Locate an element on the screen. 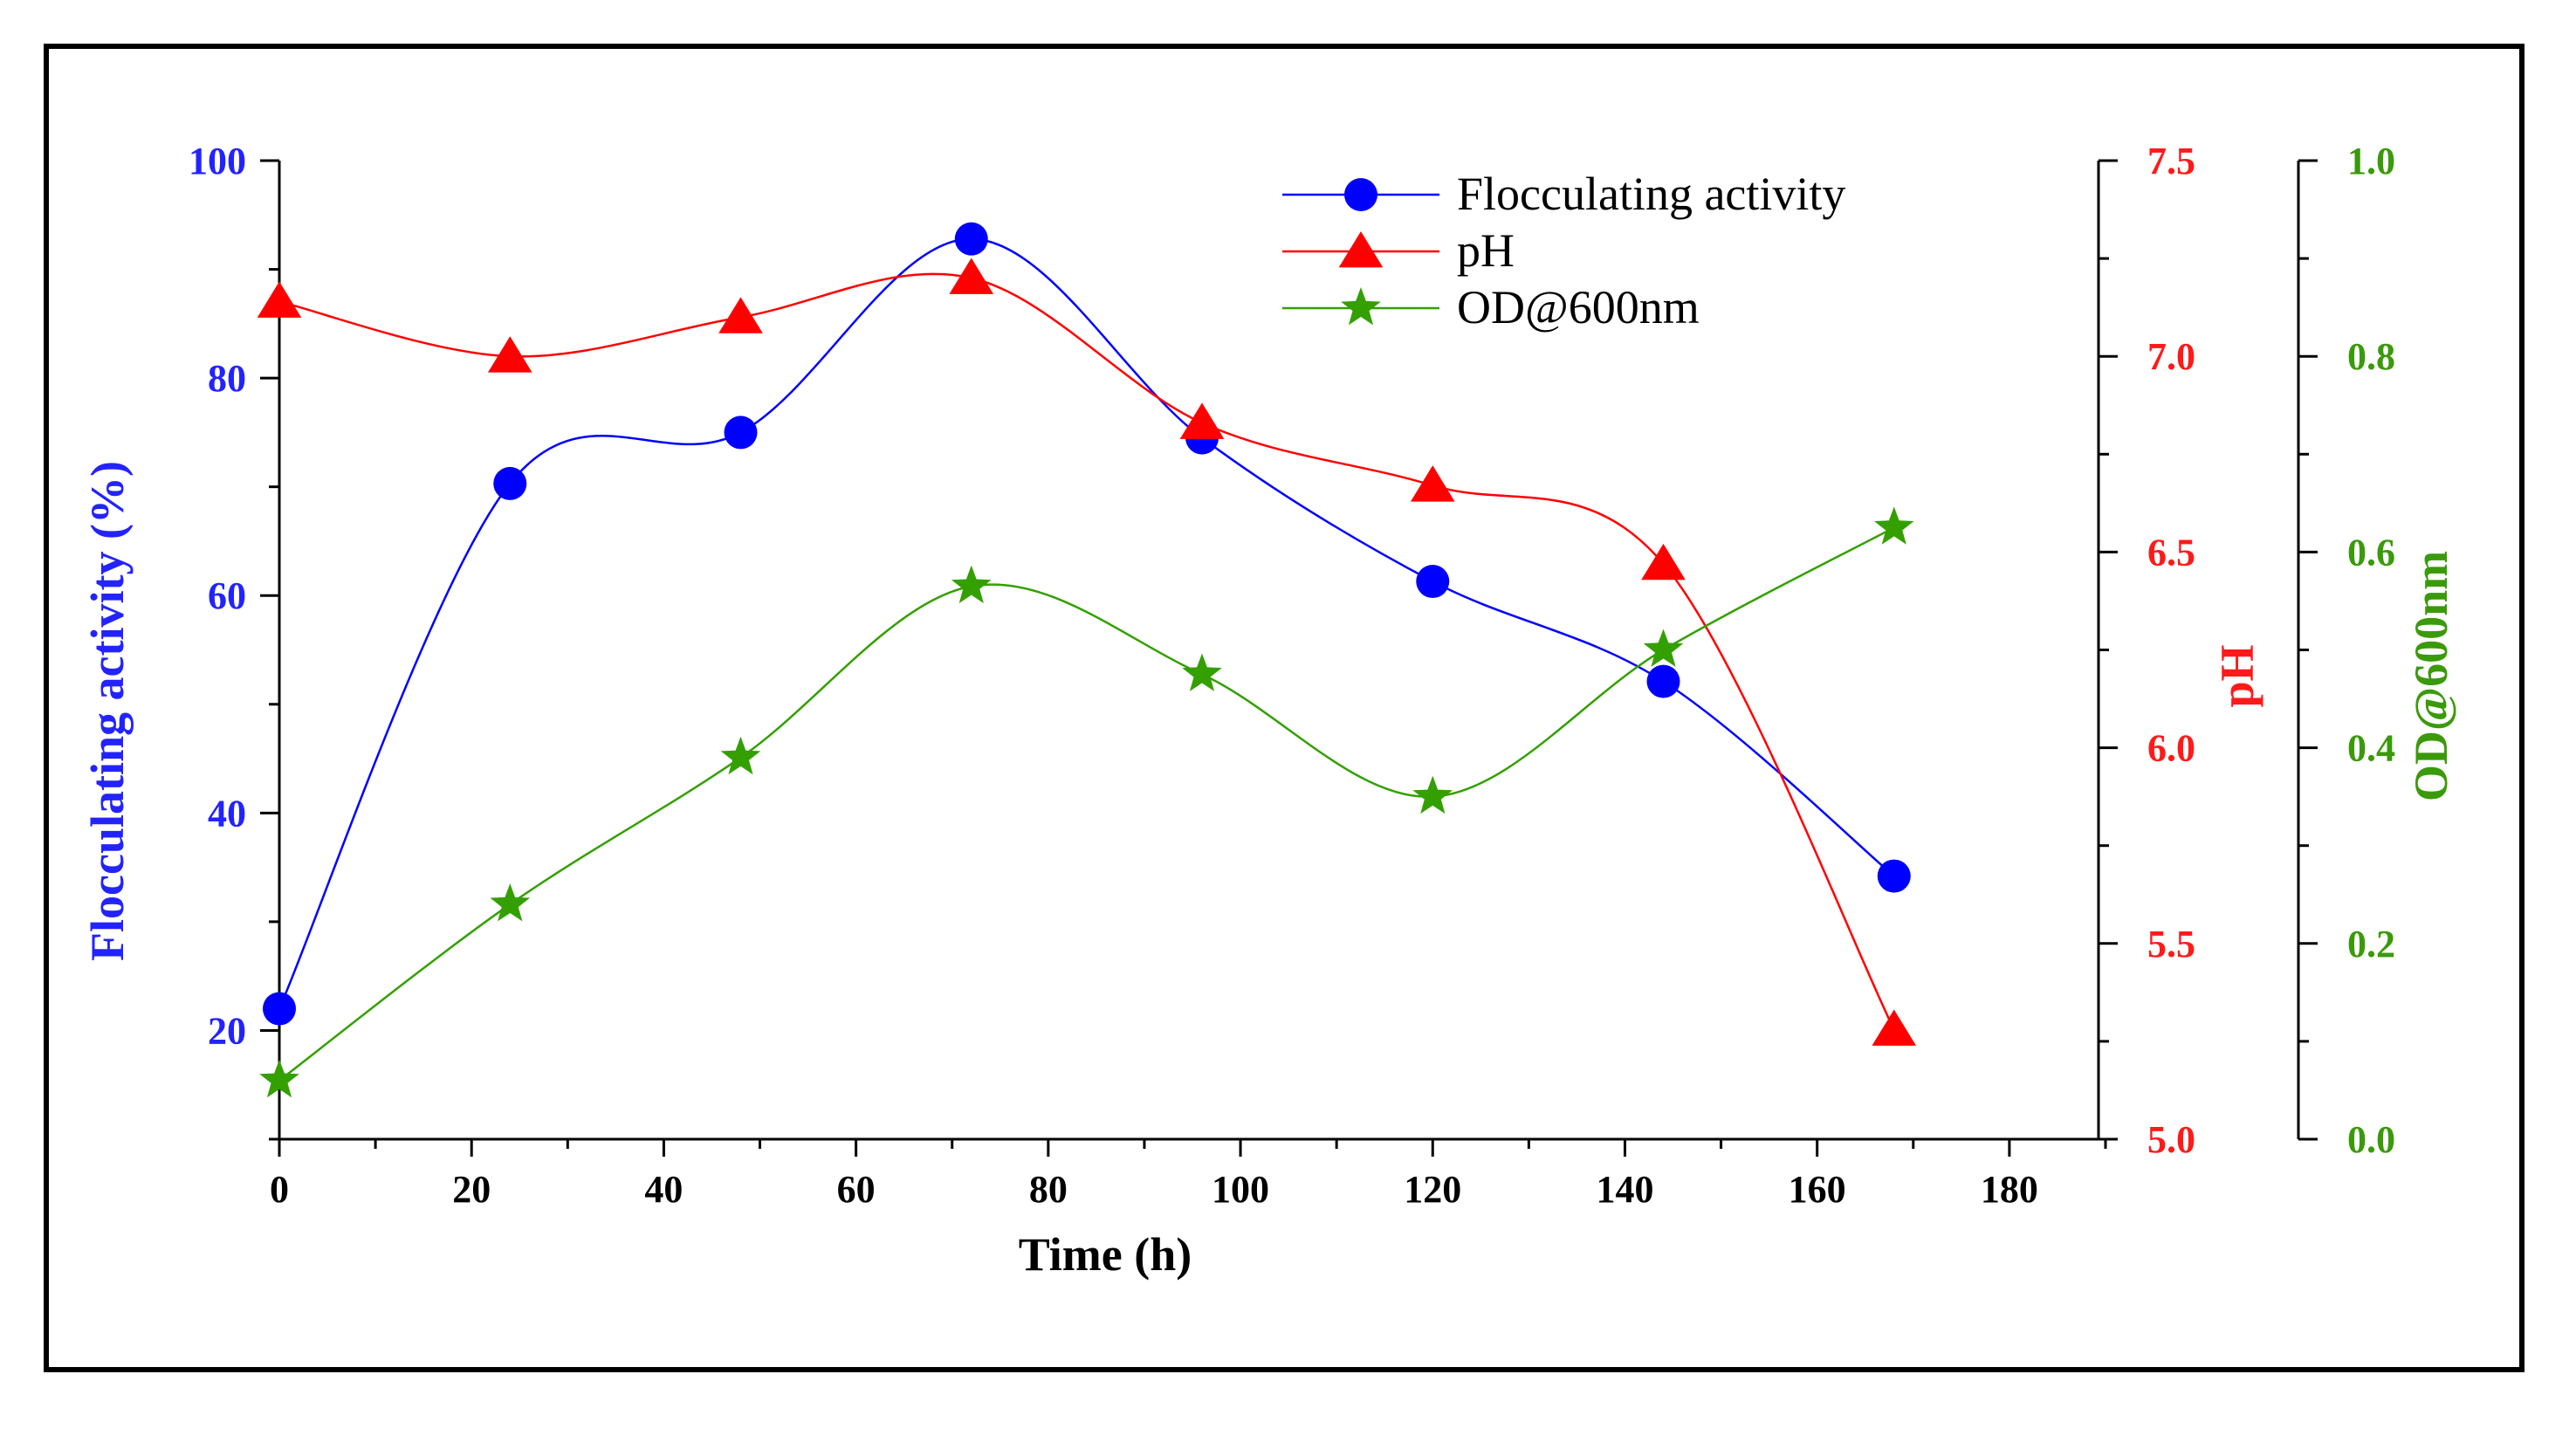 This screenshot has height=1429, width=2576. x-tick-label: 160 is located at coordinates (1818, 1189).